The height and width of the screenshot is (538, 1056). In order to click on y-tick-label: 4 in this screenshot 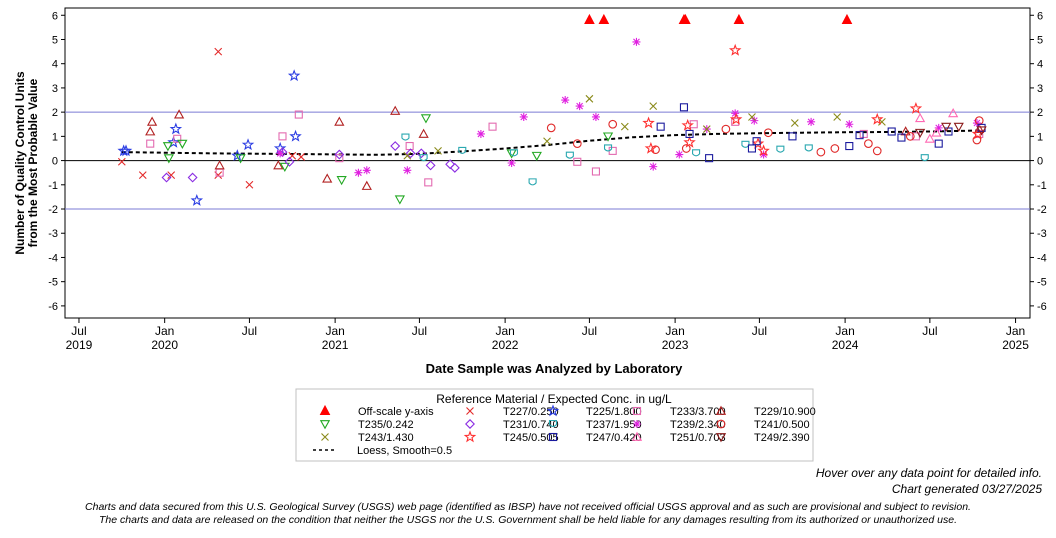, I will do `click(55, 65)`.